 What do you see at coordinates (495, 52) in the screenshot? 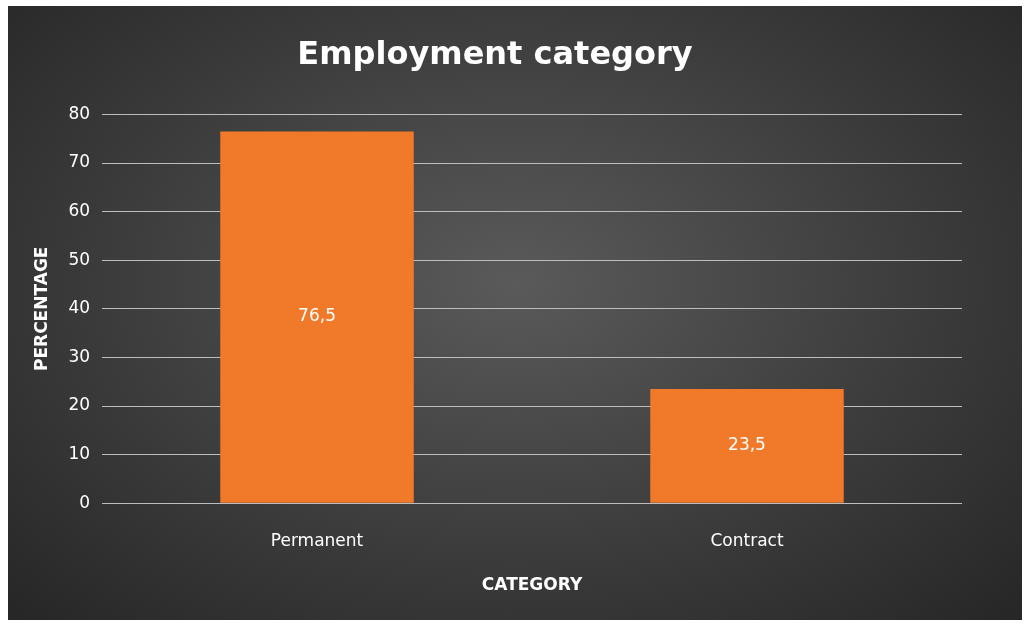
I see `chart-title: Employment category` at bounding box center [495, 52].